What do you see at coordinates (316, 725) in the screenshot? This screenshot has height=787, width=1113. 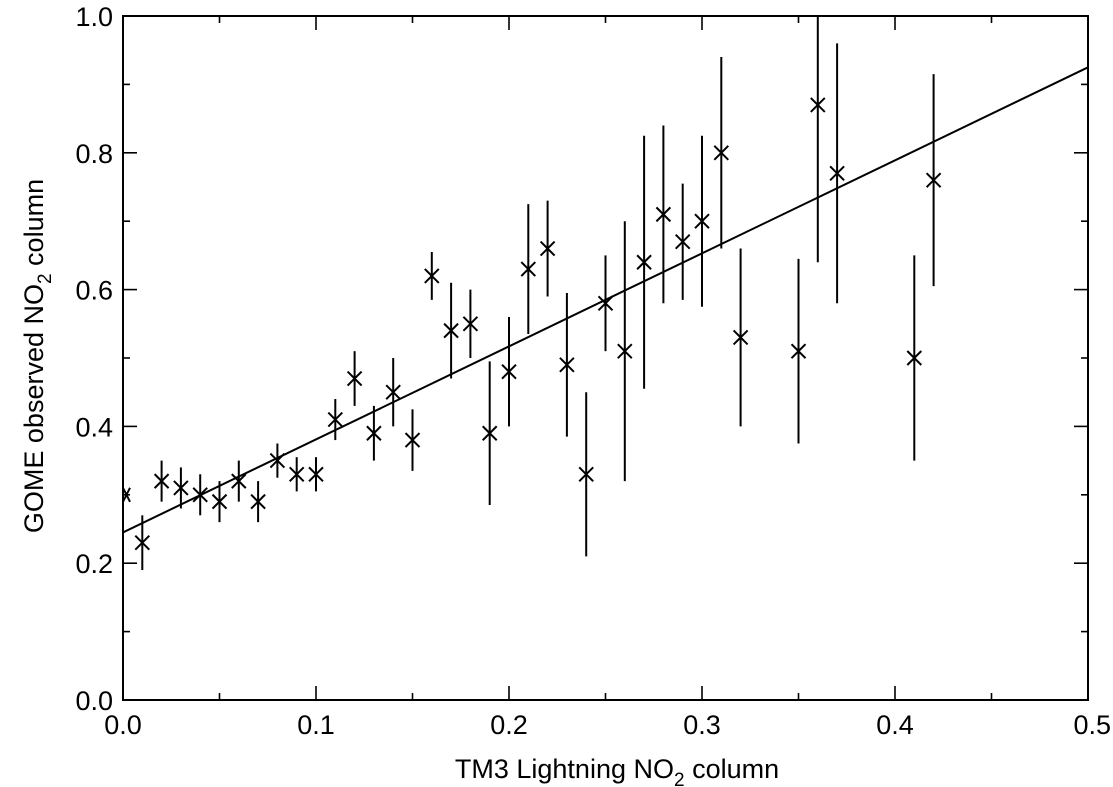 I see `x-tick-label: 0.1` at bounding box center [316, 725].